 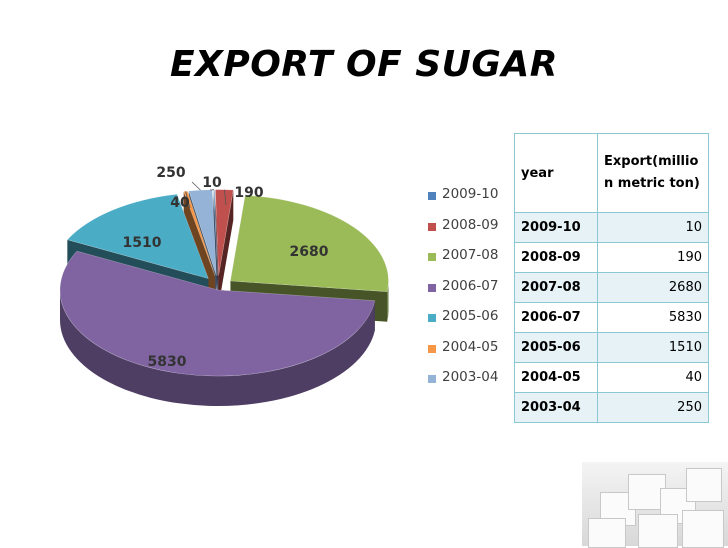 What do you see at coordinates (470, 377) in the screenshot?
I see `legend-label: 2003-04` at bounding box center [470, 377].